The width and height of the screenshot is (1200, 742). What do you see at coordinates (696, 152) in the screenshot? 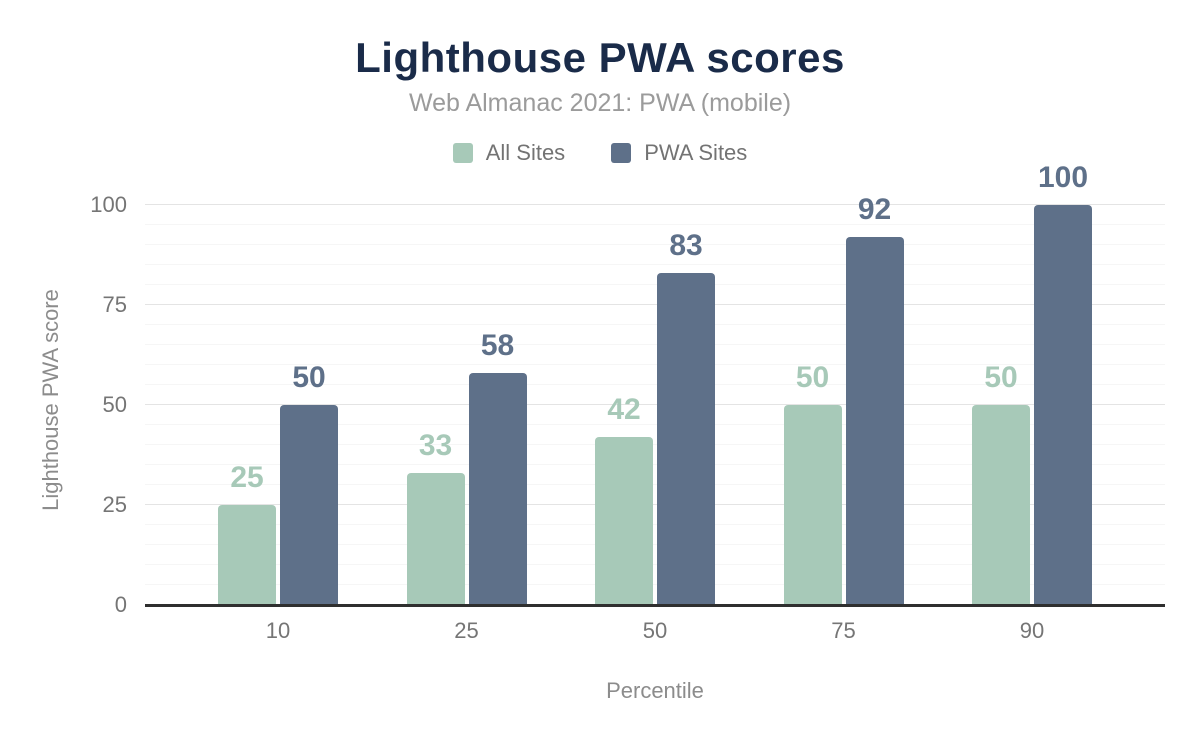
I see `legend-label: PWA Sites` at bounding box center [696, 152].